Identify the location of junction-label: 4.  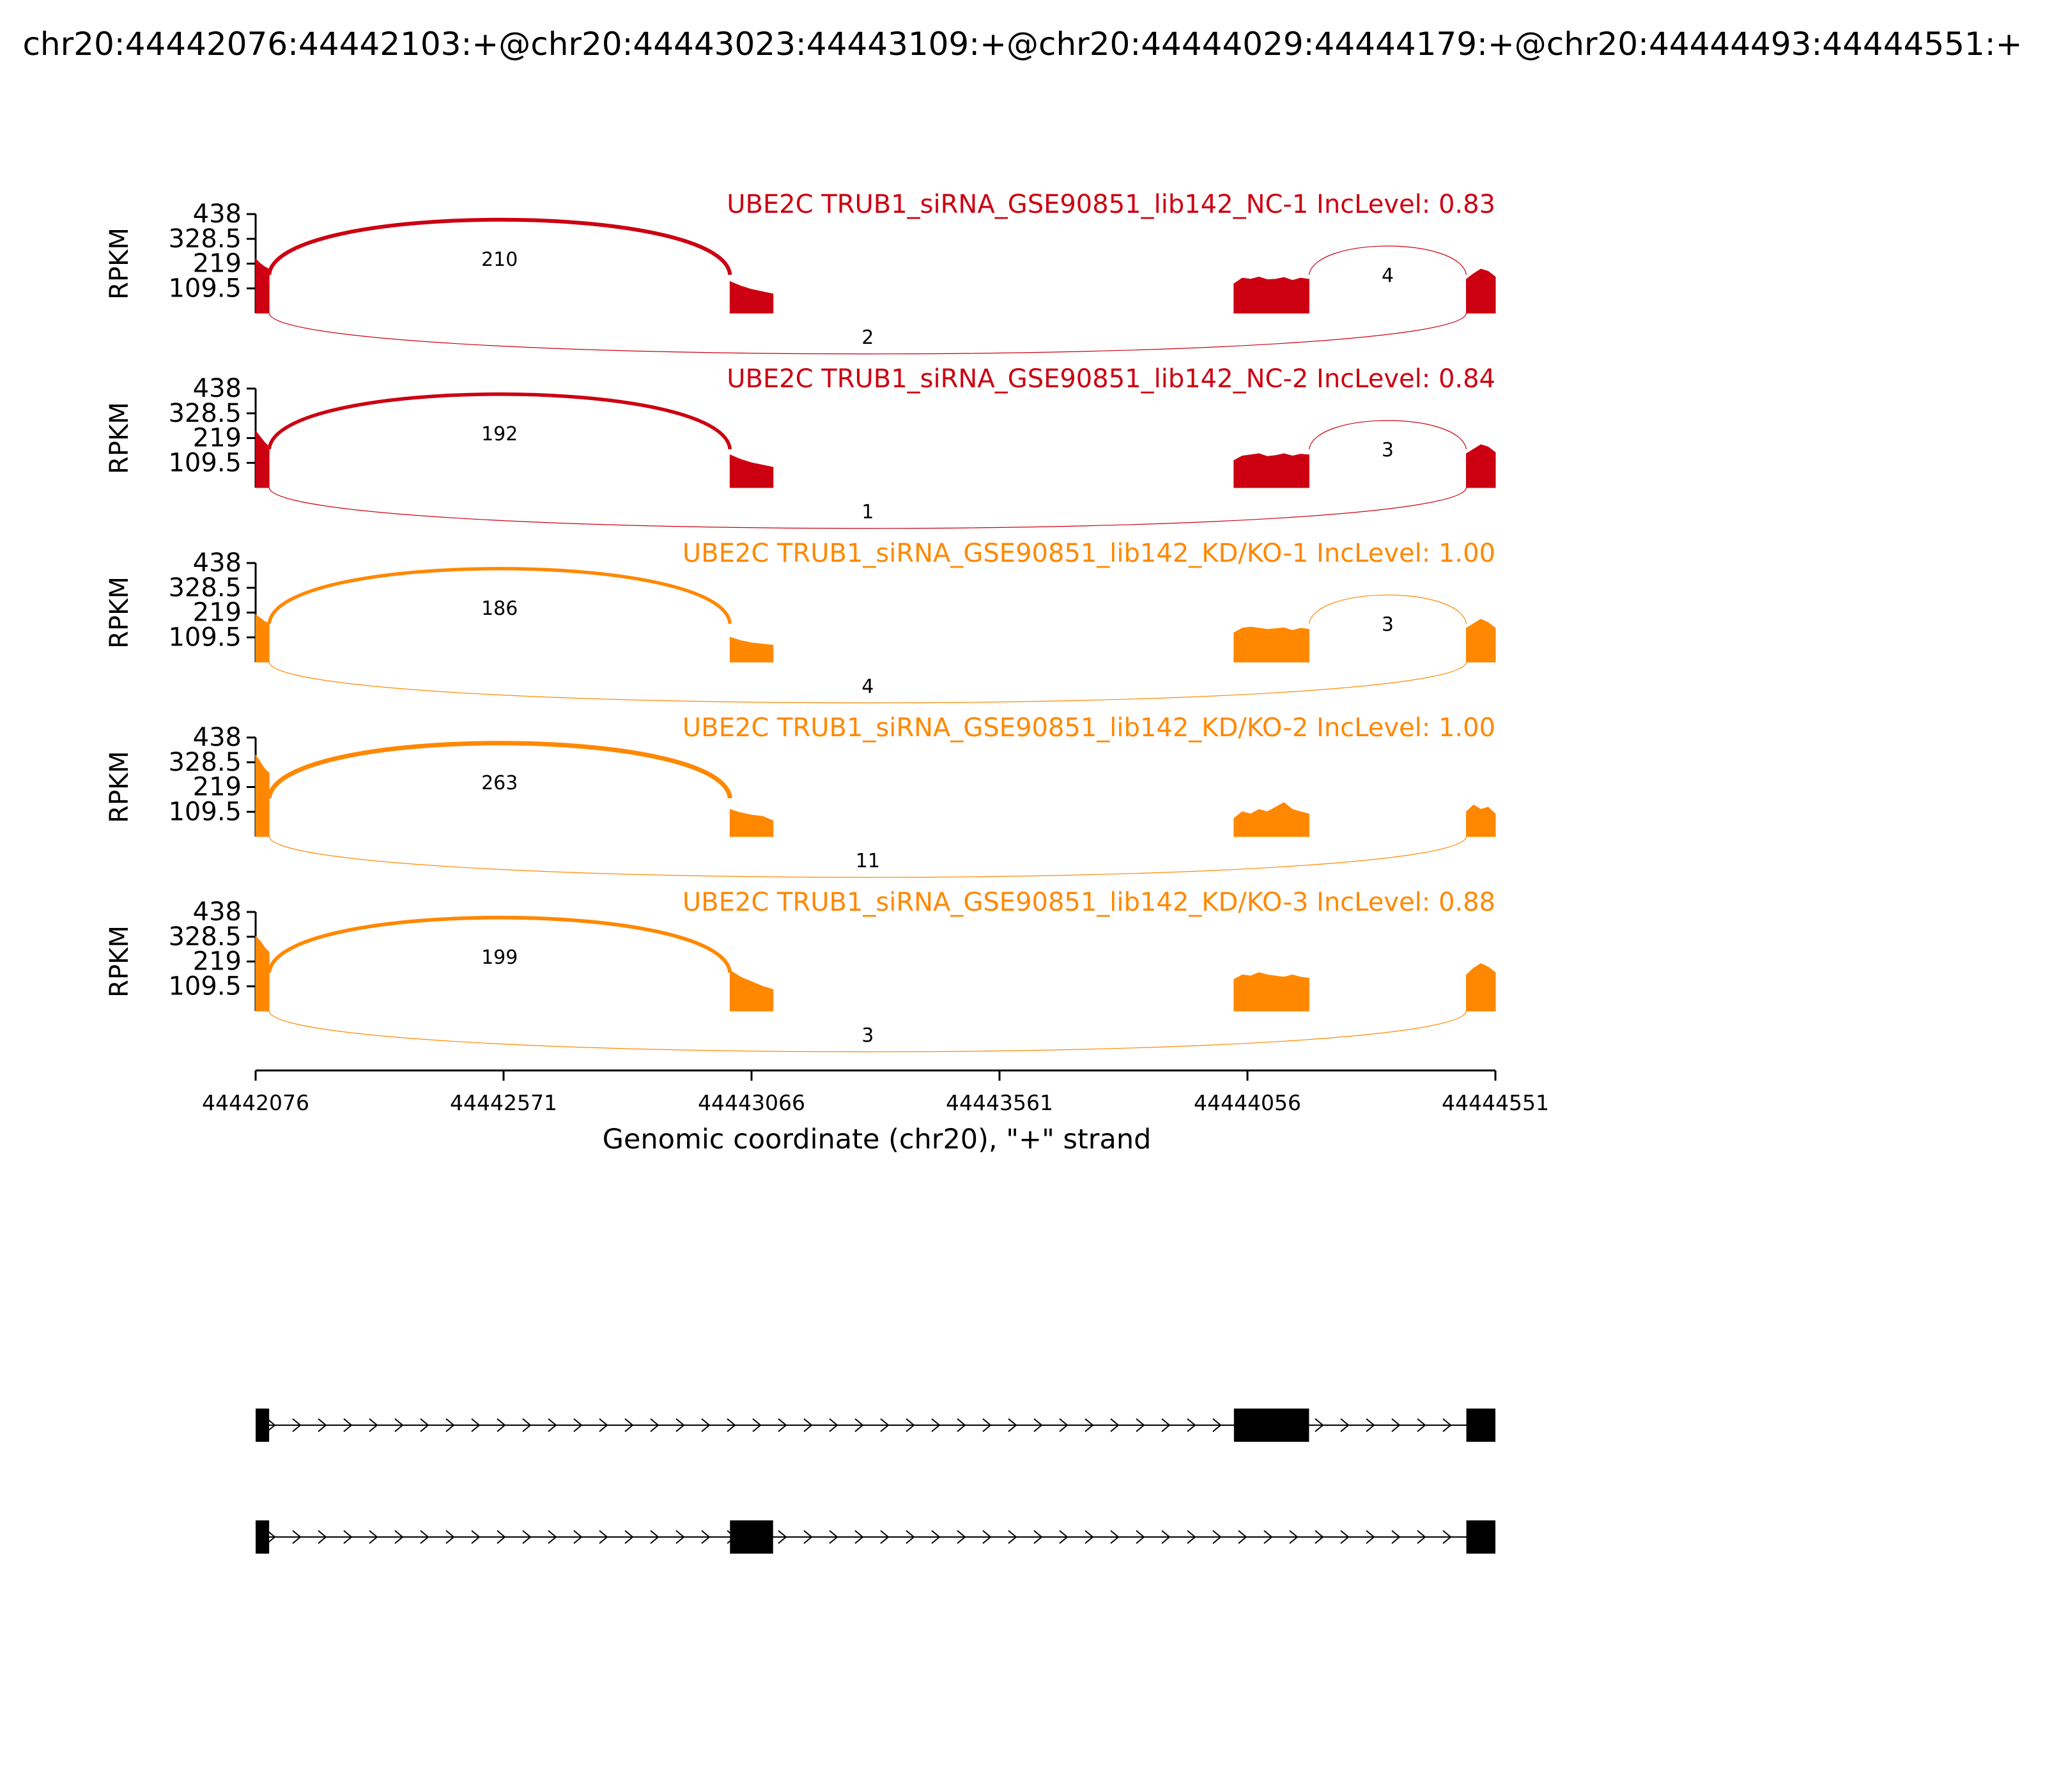
(1388, 276).